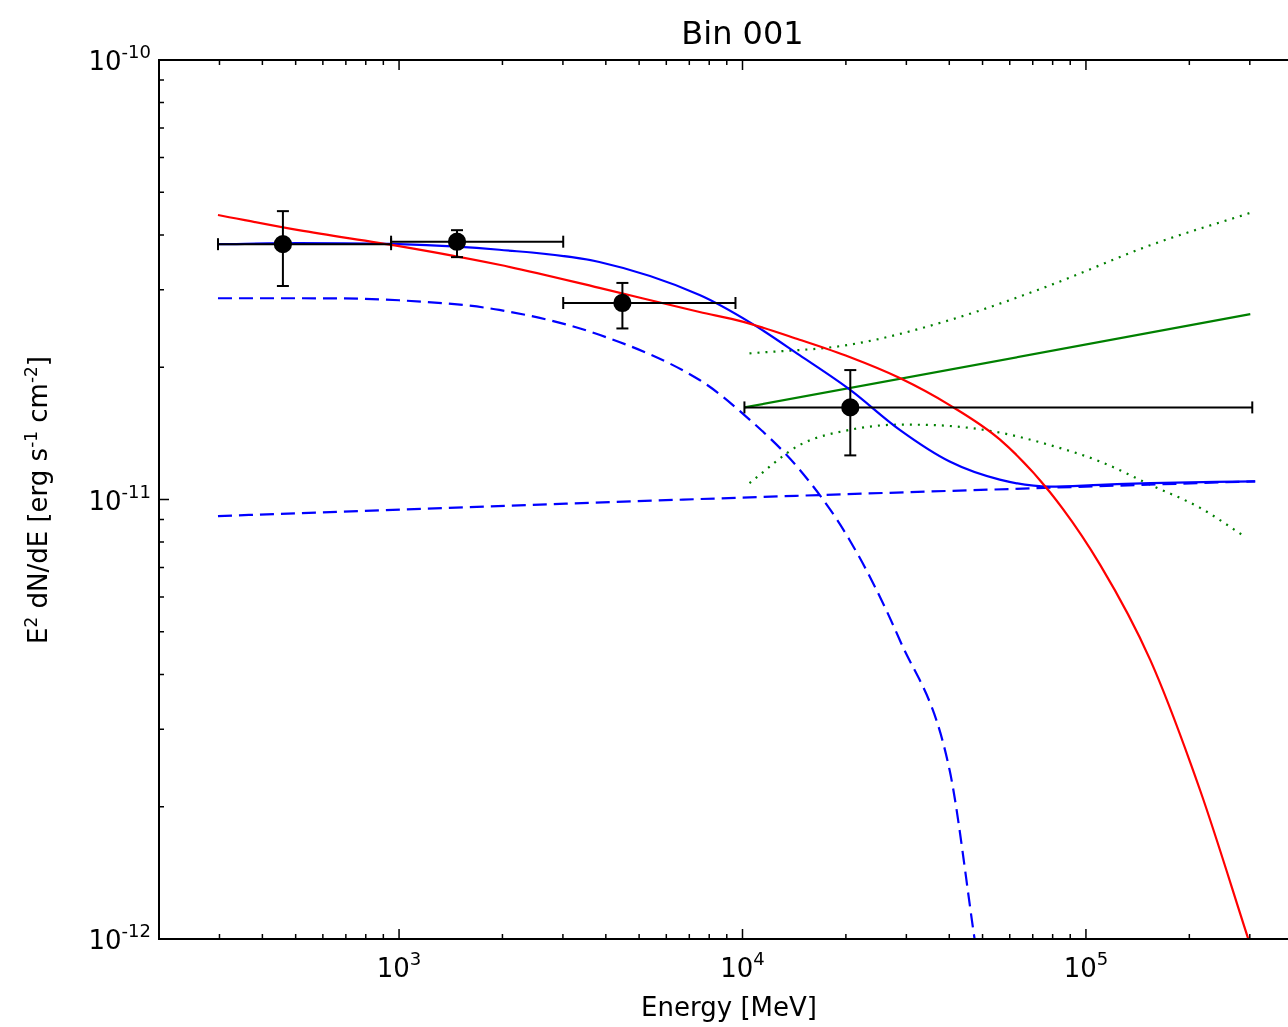 The width and height of the screenshot is (1288, 1027). Describe the element at coordinates (1000, 283) in the screenshot. I see `line-series` at that location.